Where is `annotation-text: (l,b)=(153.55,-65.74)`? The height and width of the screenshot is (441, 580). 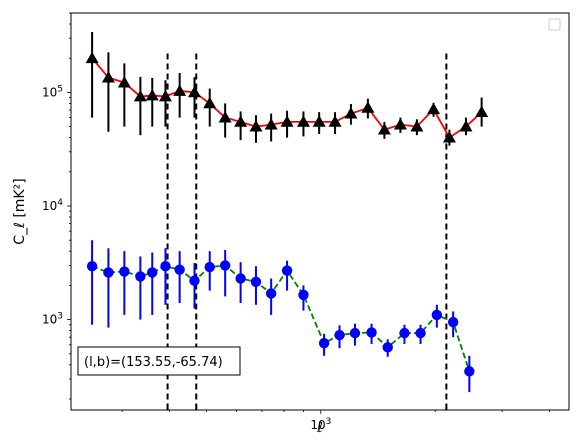 annotation-text: (l,b)=(153.55,-65.74) is located at coordinates (153, 362).